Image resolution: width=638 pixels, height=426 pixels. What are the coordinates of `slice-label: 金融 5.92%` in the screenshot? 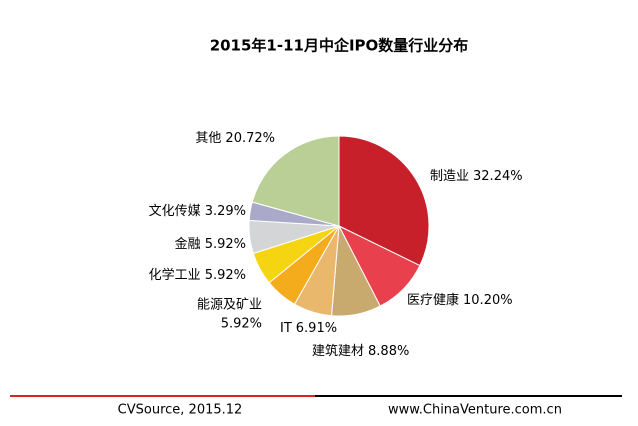 It's located at (210, 244).